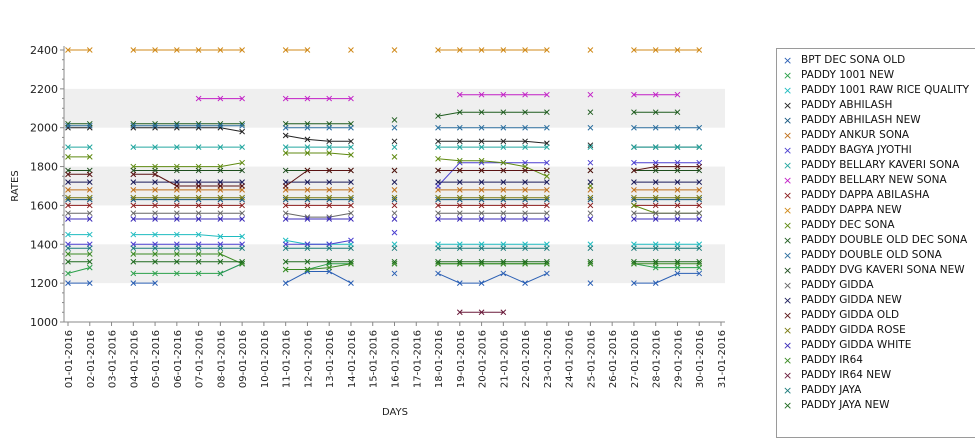 Image resolution: width=975 pixels, height=438 pixels. Describe the element at coordinates (394, 108) in the screenshot. I see `grid-band` at that location.